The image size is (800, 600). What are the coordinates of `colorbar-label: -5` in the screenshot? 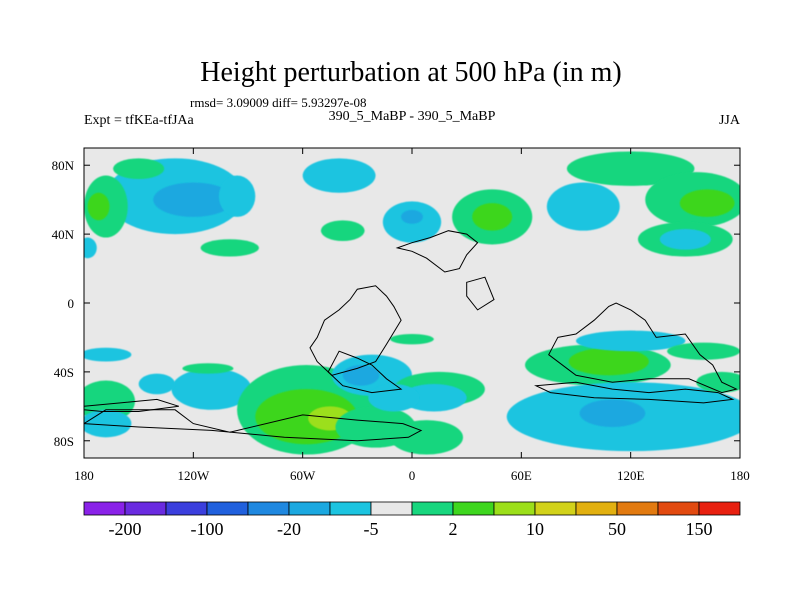 It's located at (371, 529).